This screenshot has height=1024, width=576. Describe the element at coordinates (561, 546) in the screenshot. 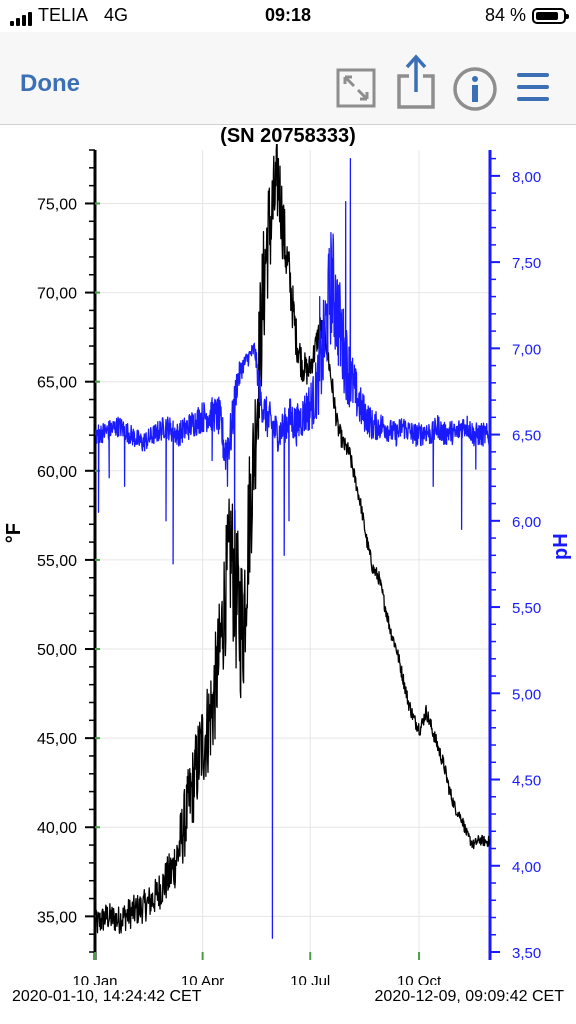

I see `right-axis-label: pH` at that location.